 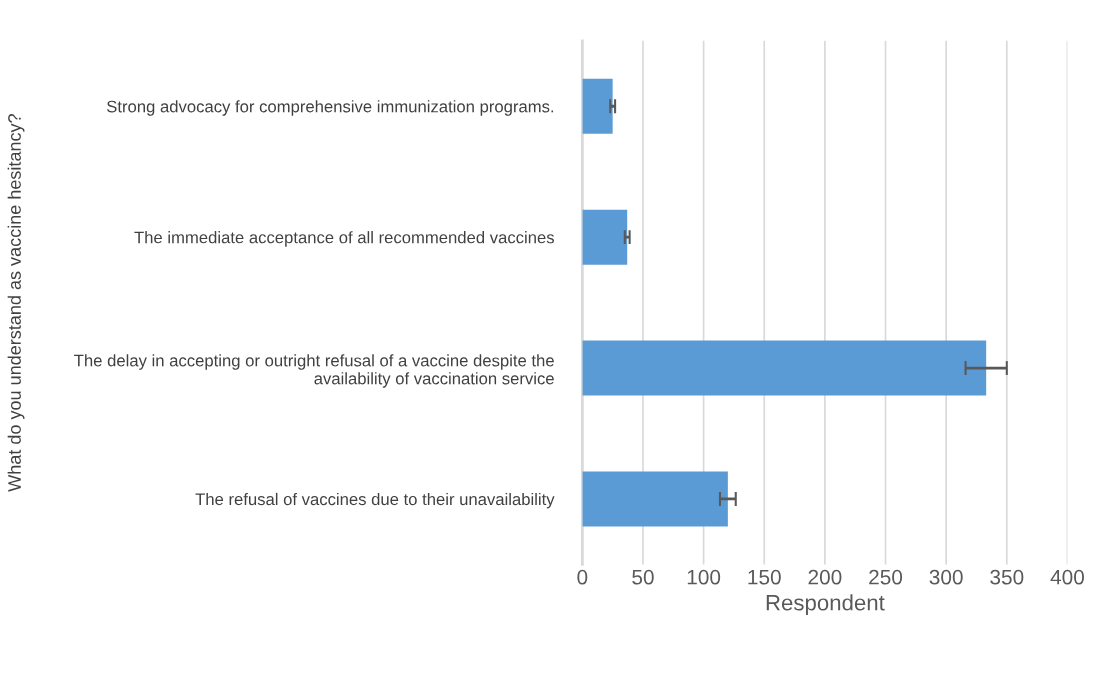 I want to click on x-tick-label: 150, so click(x=764, y=577).